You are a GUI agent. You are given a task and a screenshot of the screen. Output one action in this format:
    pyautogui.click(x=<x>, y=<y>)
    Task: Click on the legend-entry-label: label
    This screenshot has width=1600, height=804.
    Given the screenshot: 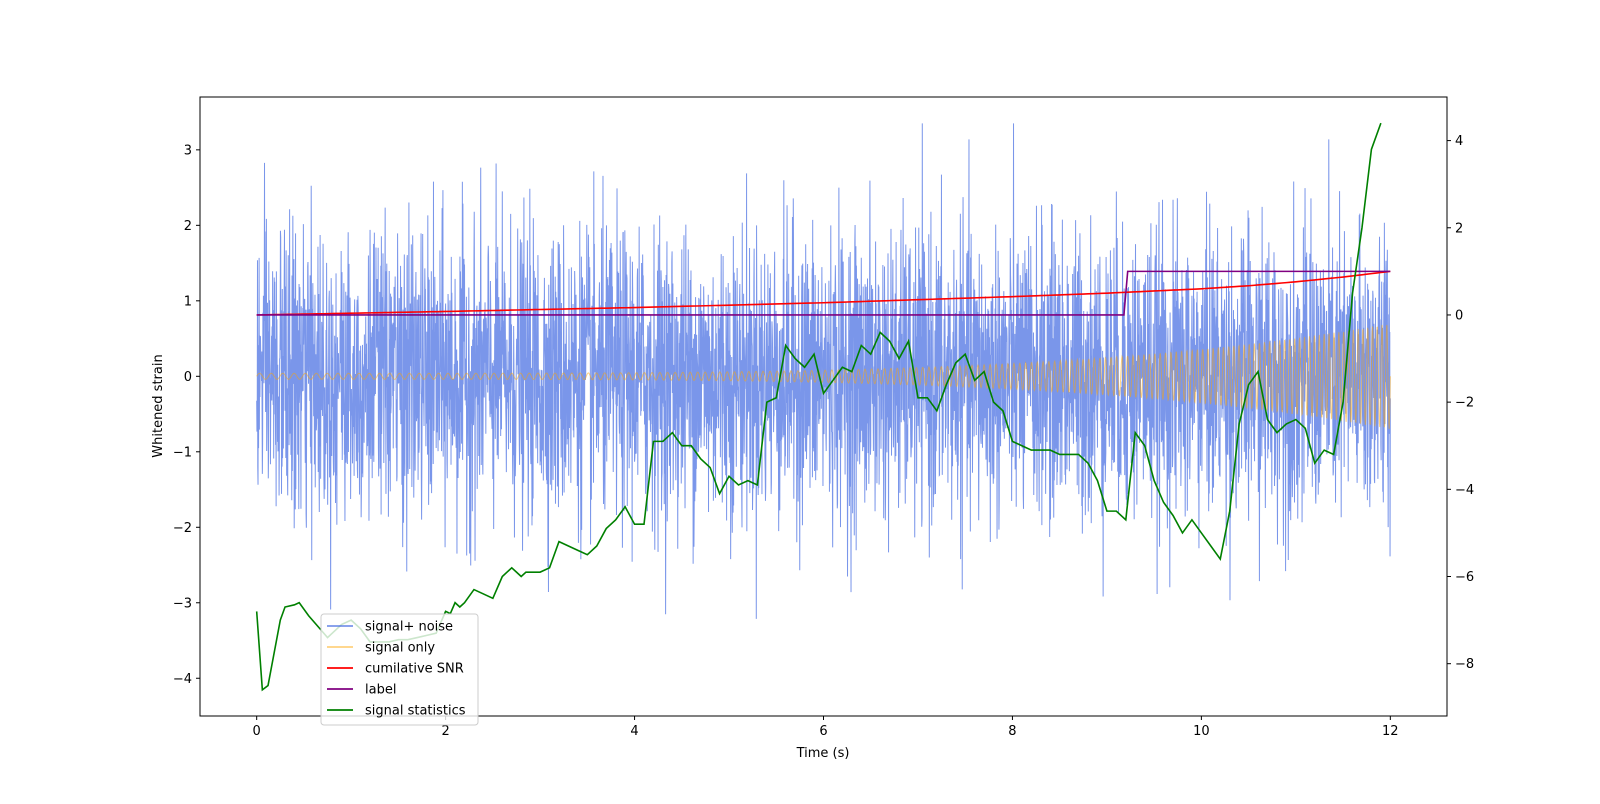 What is the action you would take?
    pyautogui.click(x=380, y=690)
    